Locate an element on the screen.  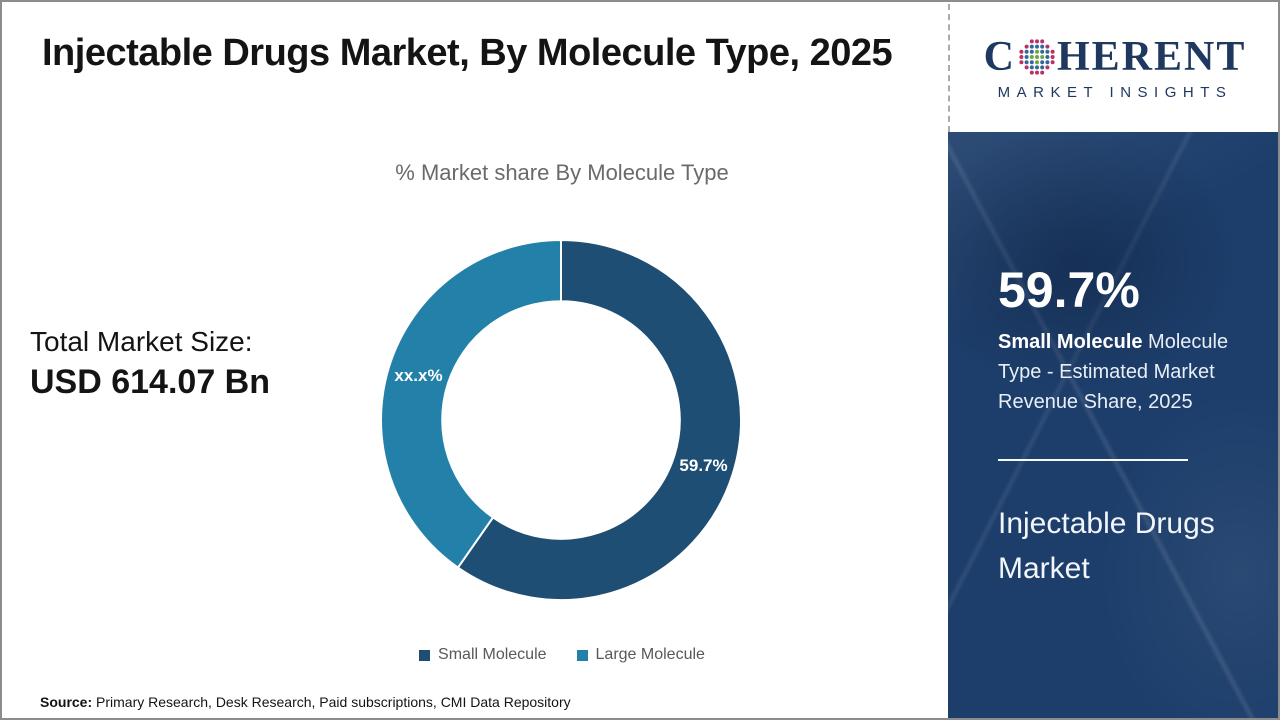
logo-letter-c: C is located at coordinates (999, 56).